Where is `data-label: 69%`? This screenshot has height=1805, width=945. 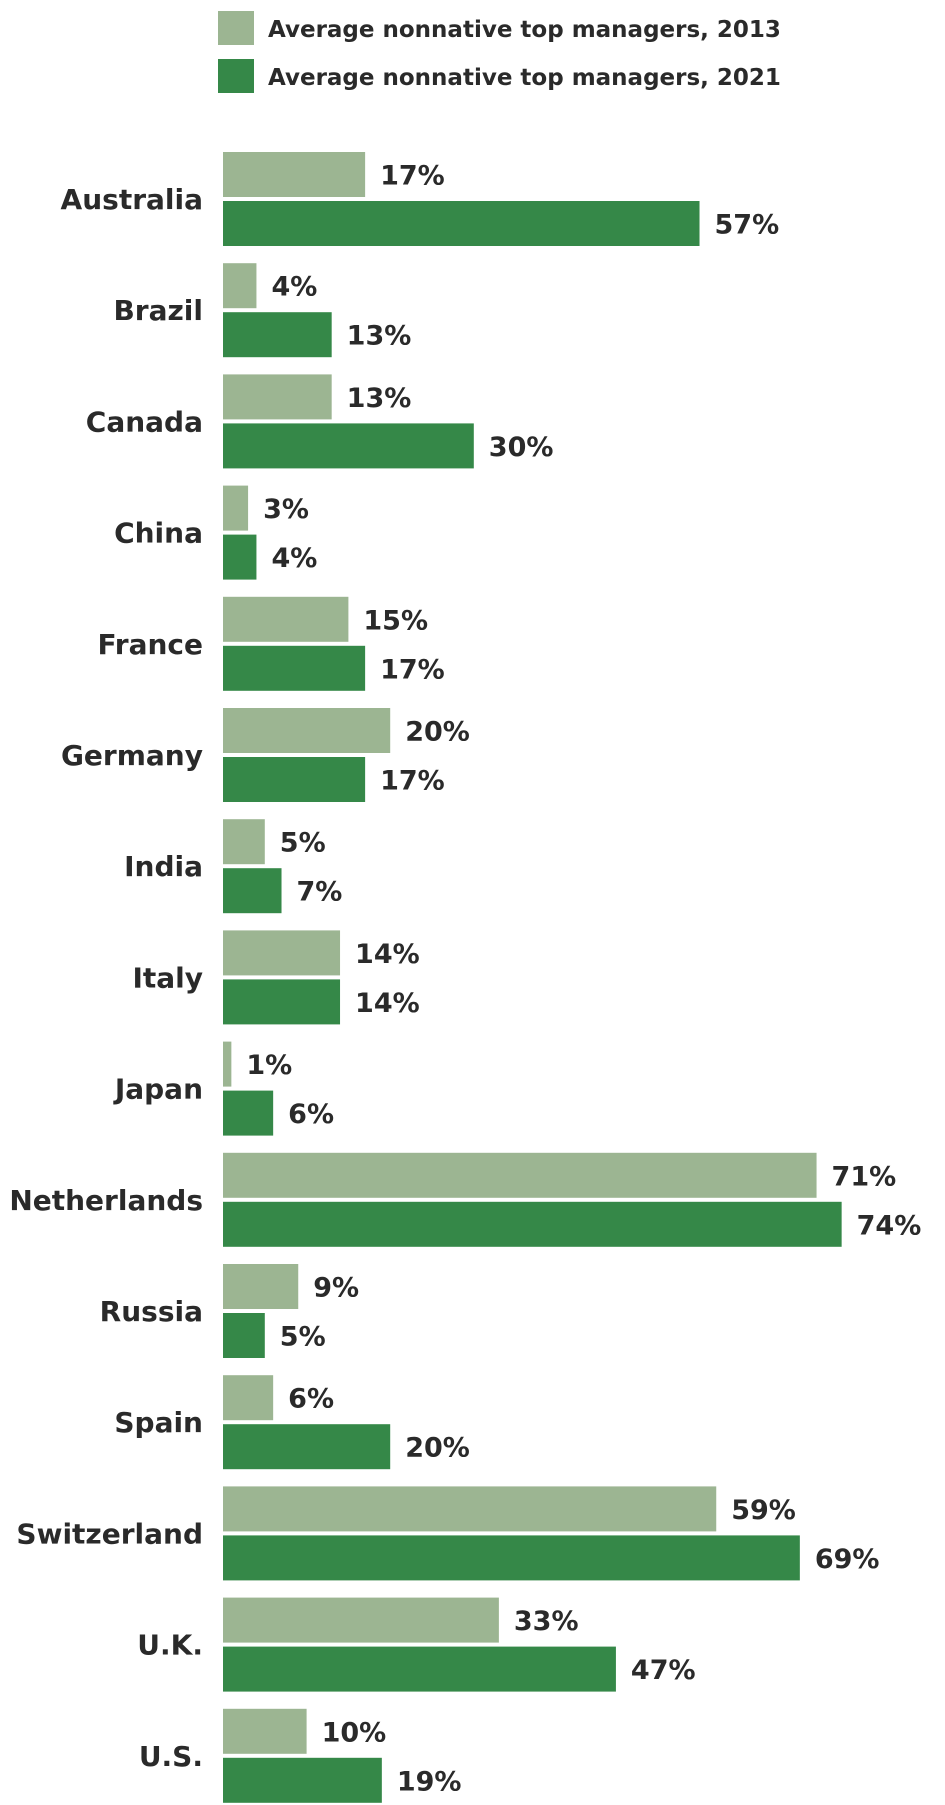
data-label: 69% is located at coordinates (847, 1559).